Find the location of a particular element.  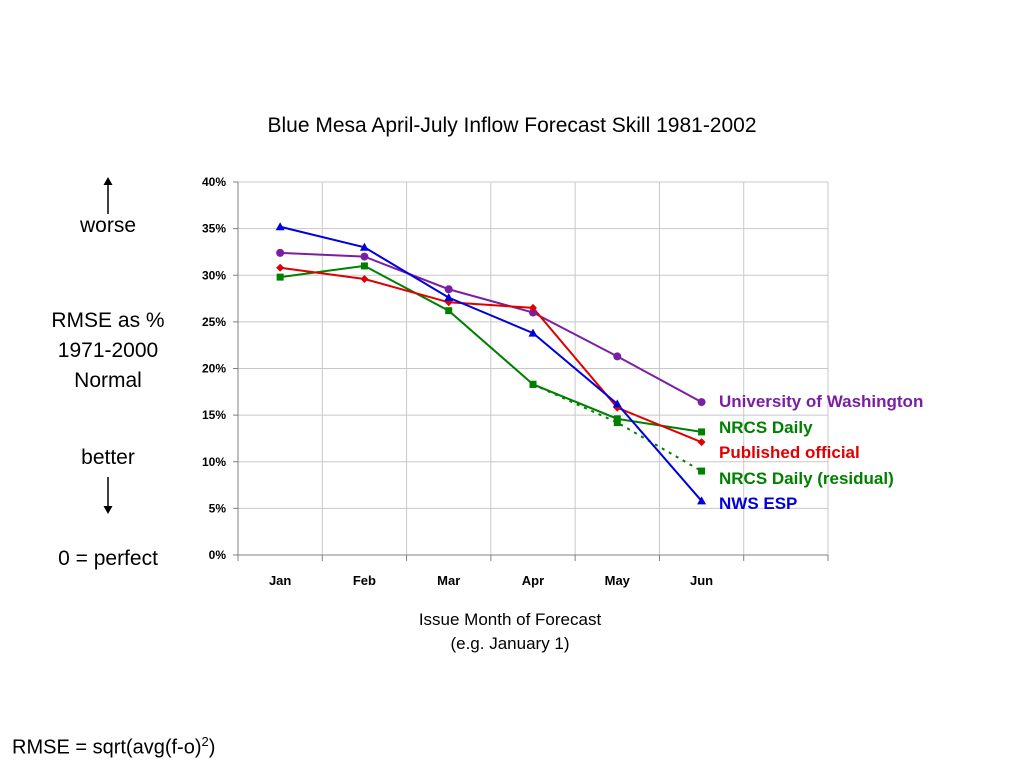

legend-entry: Published official is located at coordinates (789, 452).